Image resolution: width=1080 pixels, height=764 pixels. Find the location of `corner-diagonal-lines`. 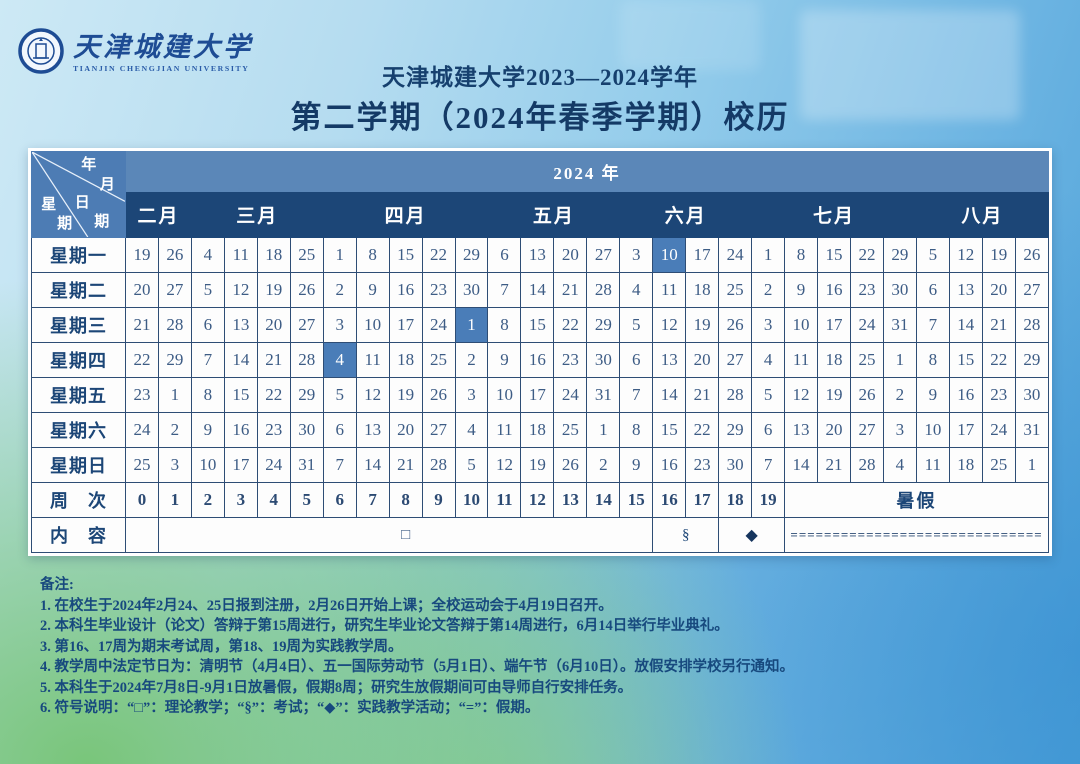

corner-diagonal-lines is located at coordinates (78, 194).